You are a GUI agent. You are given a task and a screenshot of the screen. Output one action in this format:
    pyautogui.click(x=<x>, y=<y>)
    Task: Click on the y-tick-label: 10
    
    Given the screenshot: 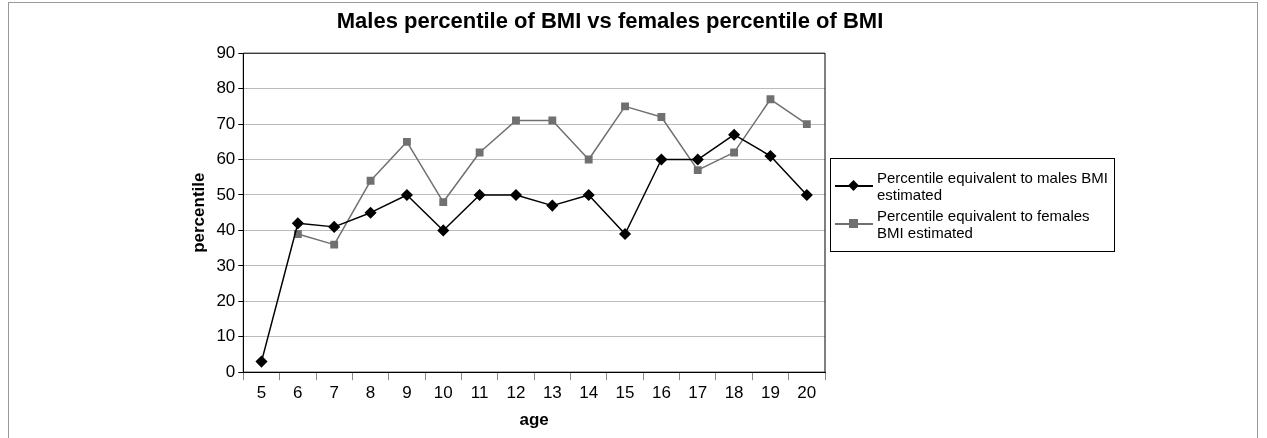 What is the action you would take?
    pyautogui.click(x=226, y=336)
    